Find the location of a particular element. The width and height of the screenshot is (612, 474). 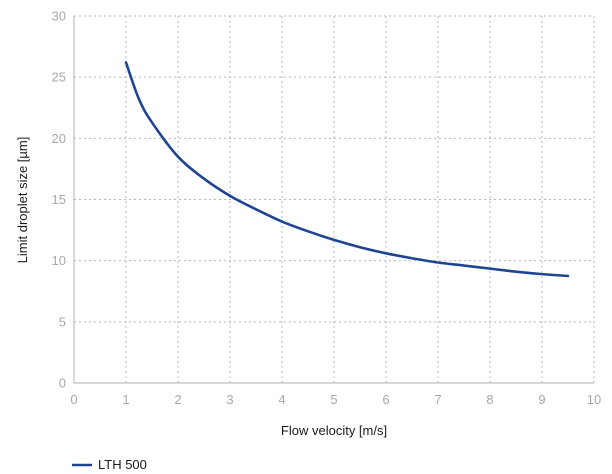

y-tick-label: 20 is located at coordinates (59, 138).